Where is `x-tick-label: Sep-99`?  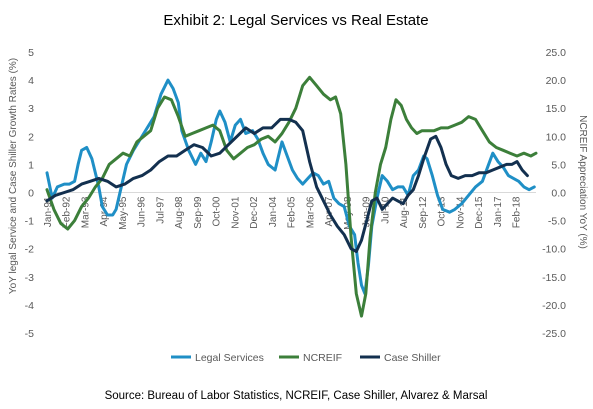
x-tick-label: Sep-99 is located at coordinates (198, 212).